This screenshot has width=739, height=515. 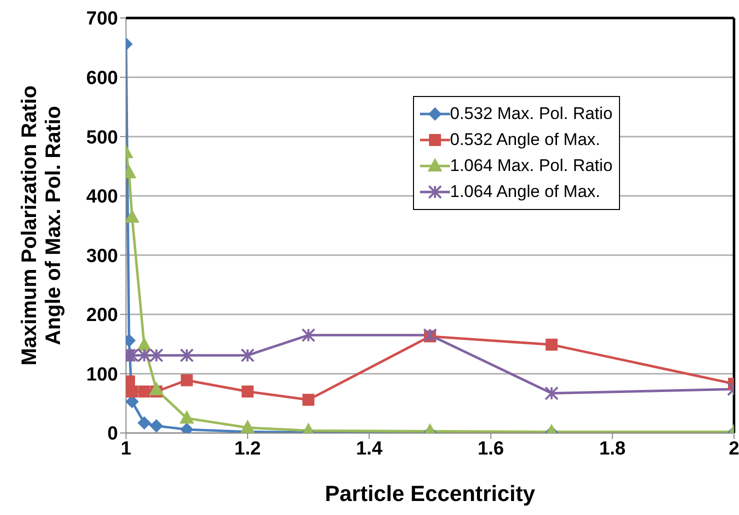 I want to click on y-tick-label: 400, so click(x=102, y=197).